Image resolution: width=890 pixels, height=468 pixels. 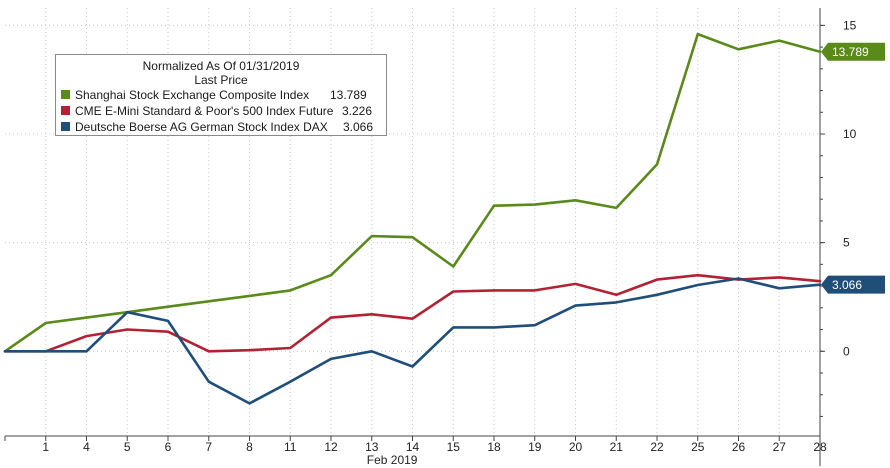 I want to click on x-tick-label-26: 26, so click(x=739, y=447).